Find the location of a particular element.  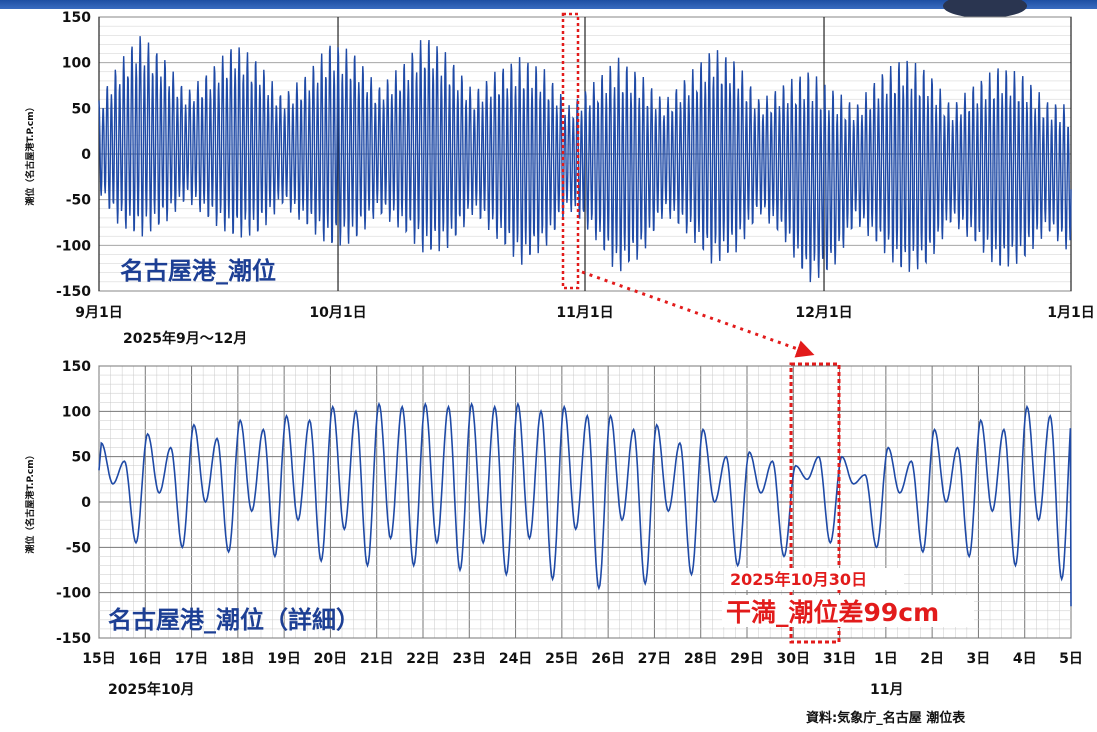

annotation-range: 干満_潮位差99cm is located at coordinates (832, 612).